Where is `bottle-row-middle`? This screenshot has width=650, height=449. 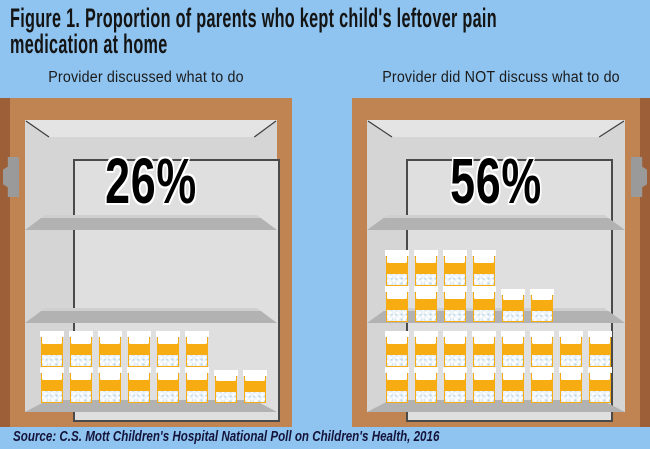
bottle-row-middle is located at coordinates (469, 286).